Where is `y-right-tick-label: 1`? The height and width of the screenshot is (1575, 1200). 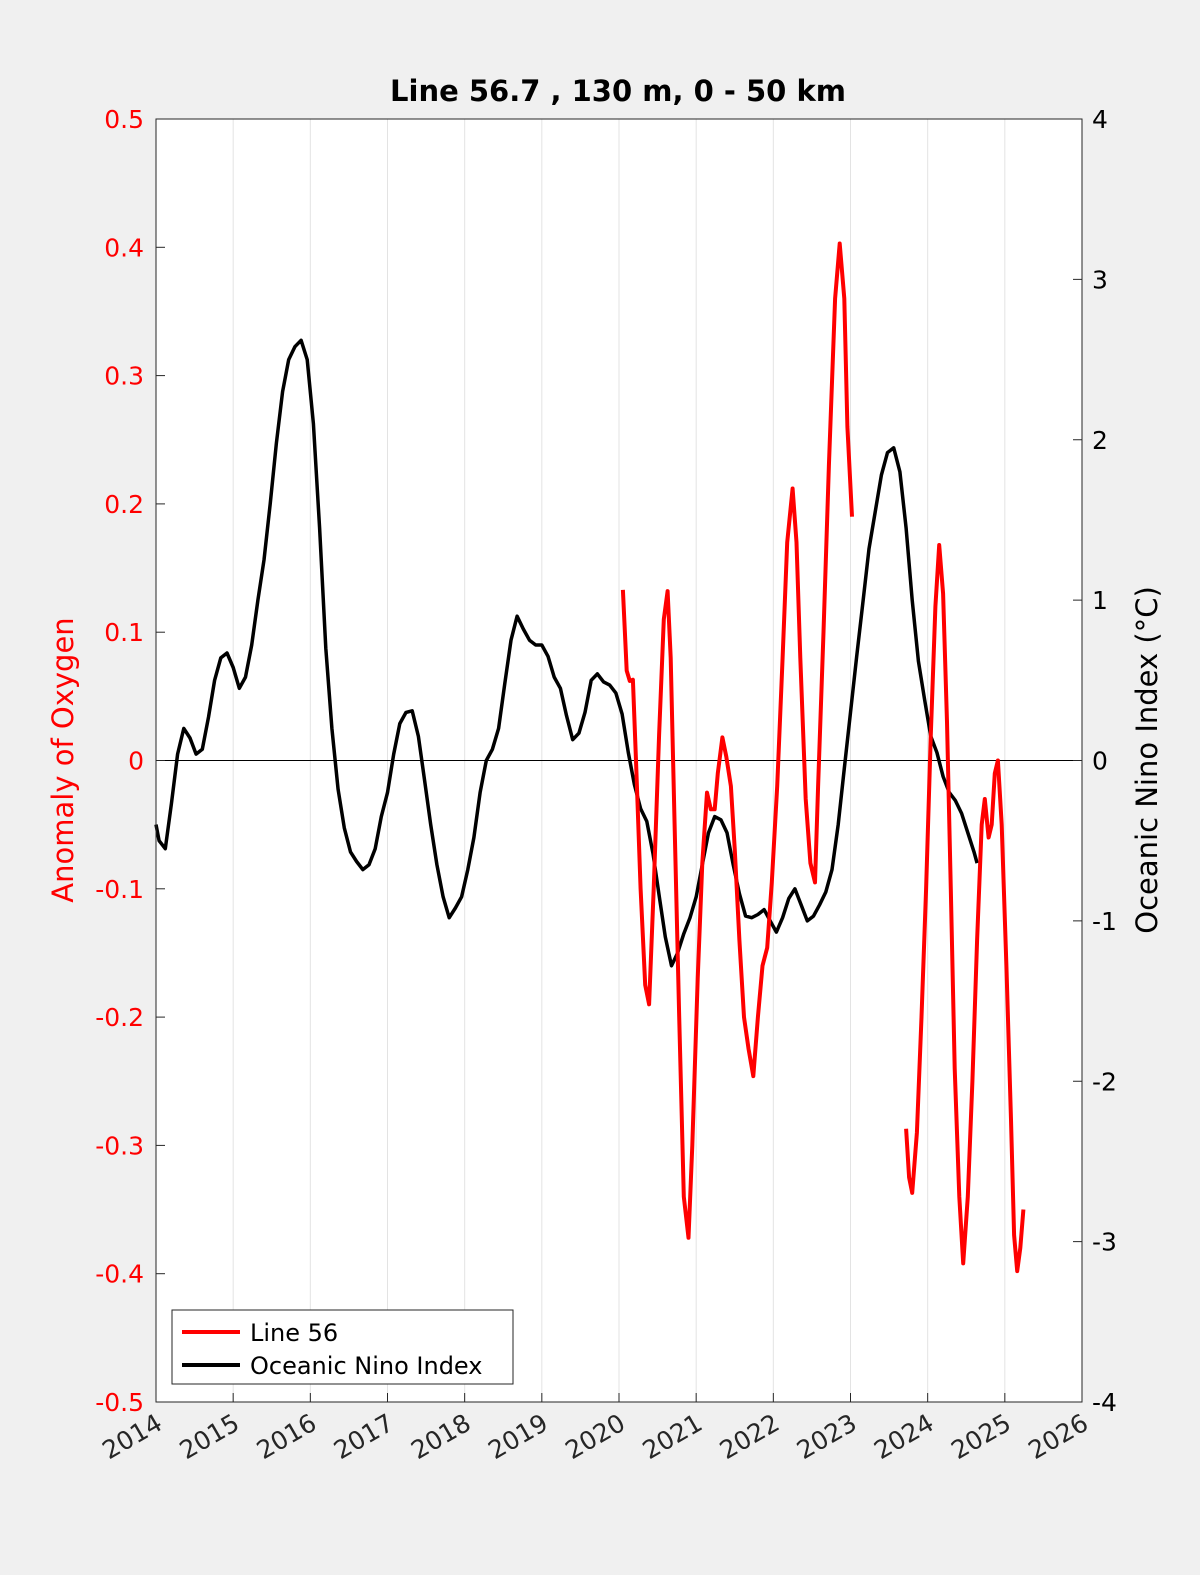 y-right-tick-label: 1 is located at coordinates (1100, 600).